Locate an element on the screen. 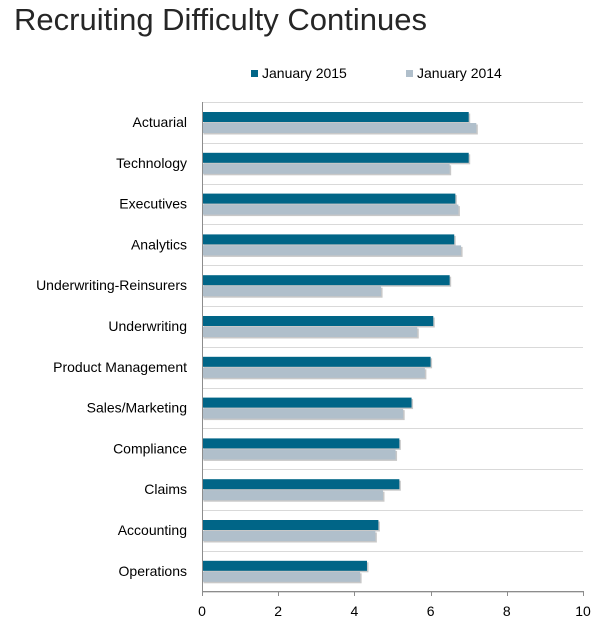 This screenshot has height=627, width=610. bar-2015-product-management is located at coordinates (316, 361).